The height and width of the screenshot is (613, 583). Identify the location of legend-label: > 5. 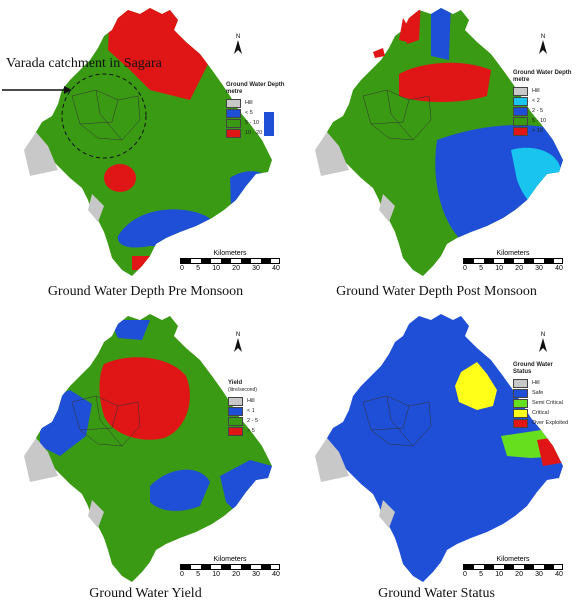
(251, 431).